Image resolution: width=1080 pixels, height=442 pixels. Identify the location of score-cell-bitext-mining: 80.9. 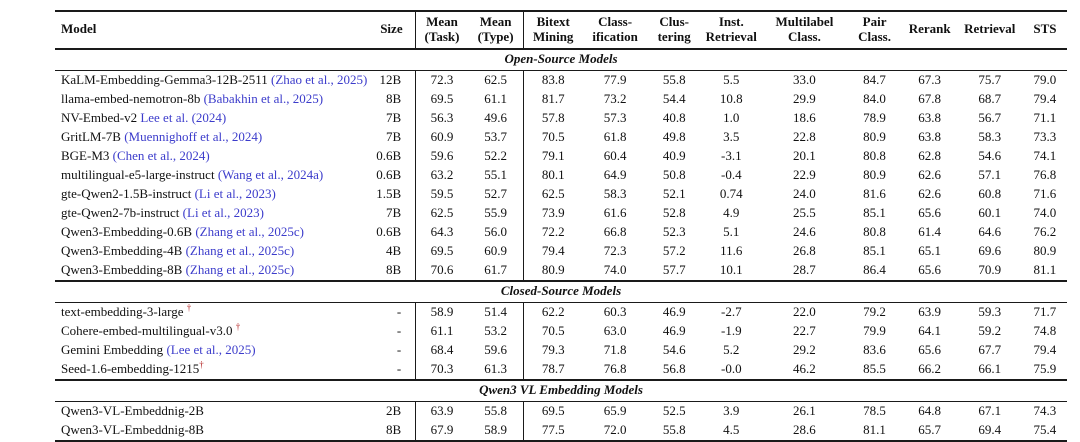
(553, 270).